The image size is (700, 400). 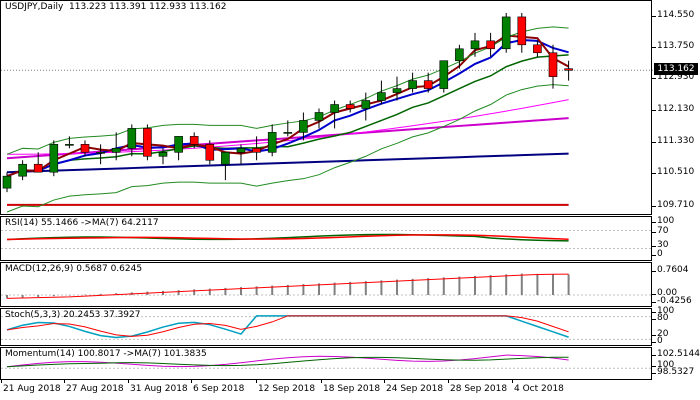 I want to click on macd-title: MACD(12,26,9) 0.5687 0.6245, so click(x=74, y=269).